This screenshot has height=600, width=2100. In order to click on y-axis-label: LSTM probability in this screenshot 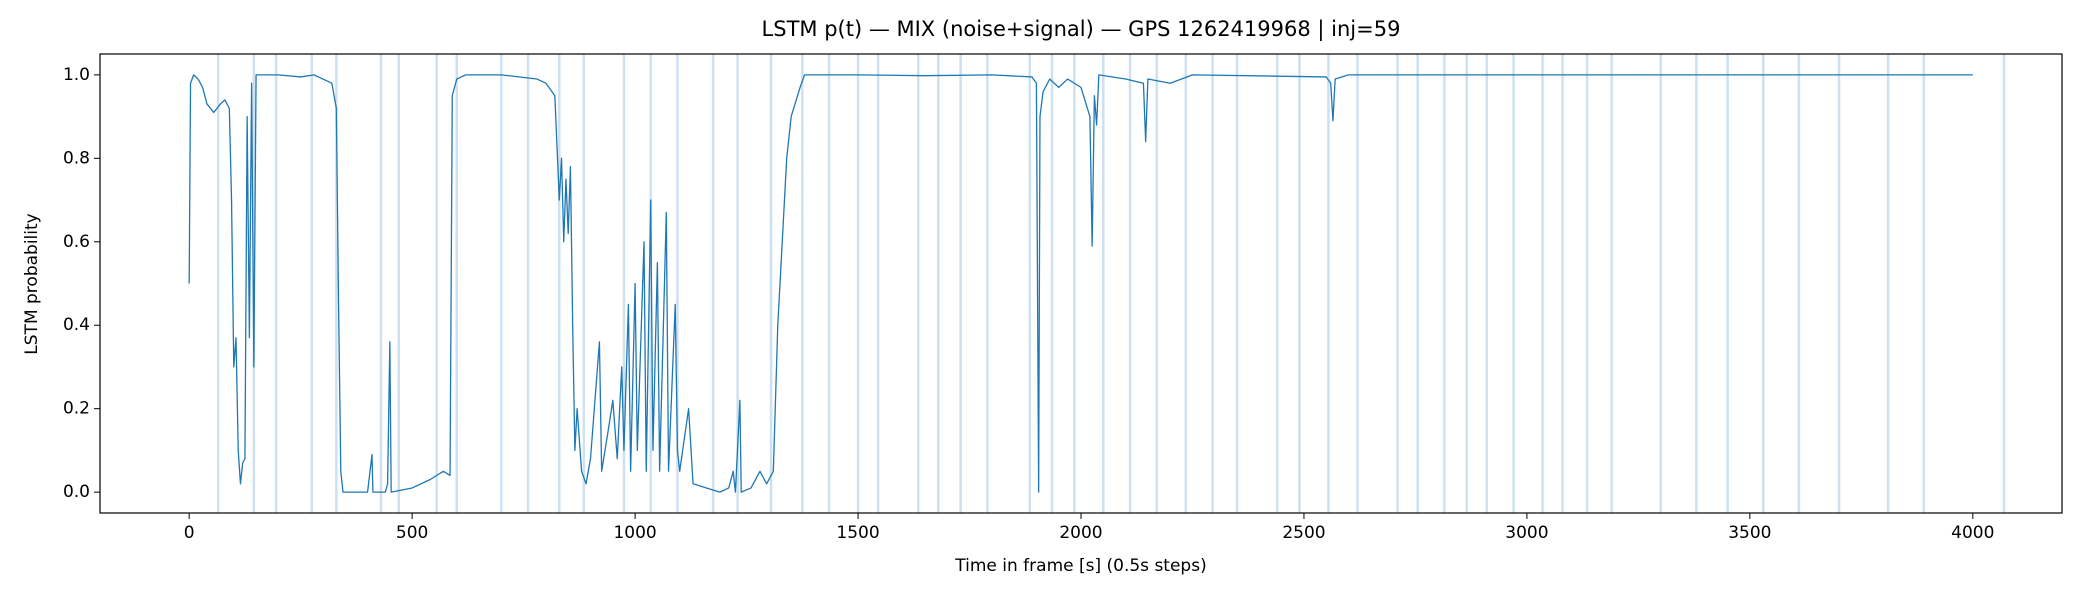, I will do `click(32, 283)`.